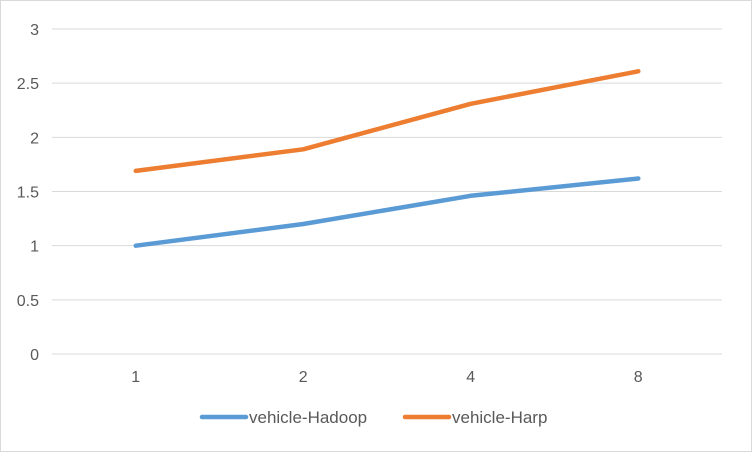 The width and height of the screenshot is (752, 452). What do you see at coordinates (638, 377) in the screenshot?
I see `x-tick-label: 8` at bounding box center [638, 377].